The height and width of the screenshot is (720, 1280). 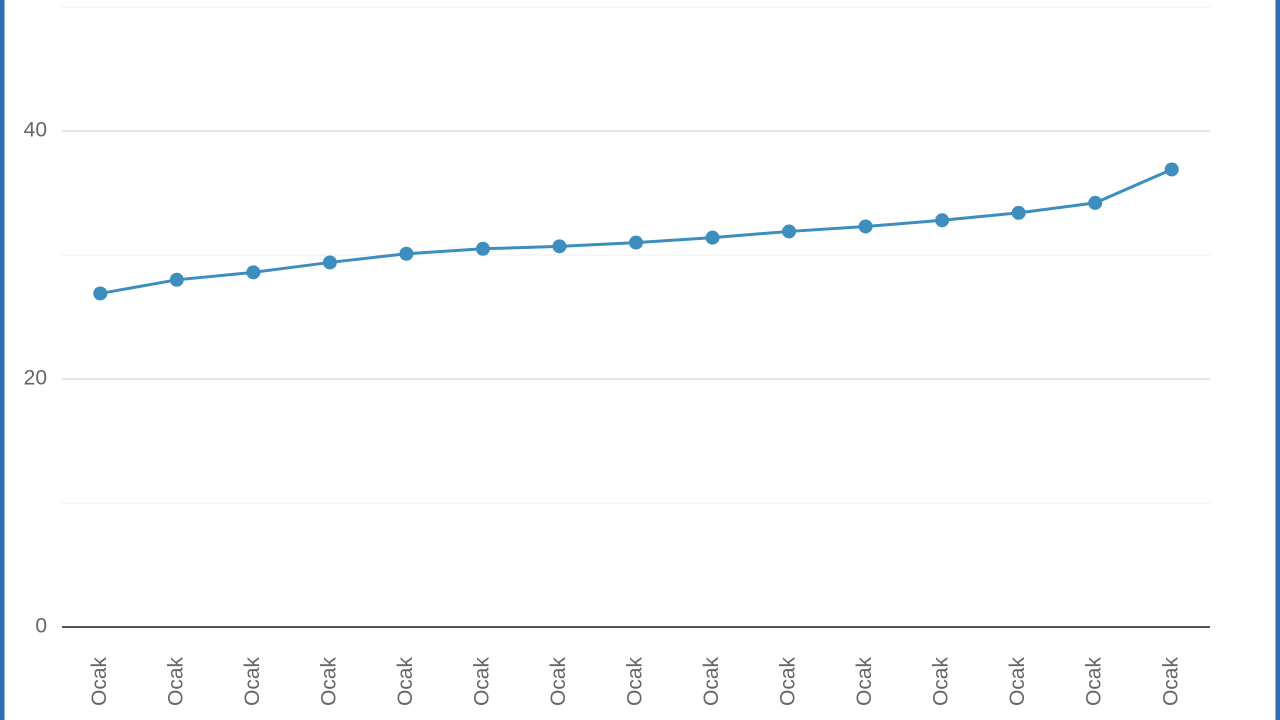 What do you see at coordinates (35, 378) in the screenshot?
I see `y-tick-label: 20` at bounding box center [35, 378].